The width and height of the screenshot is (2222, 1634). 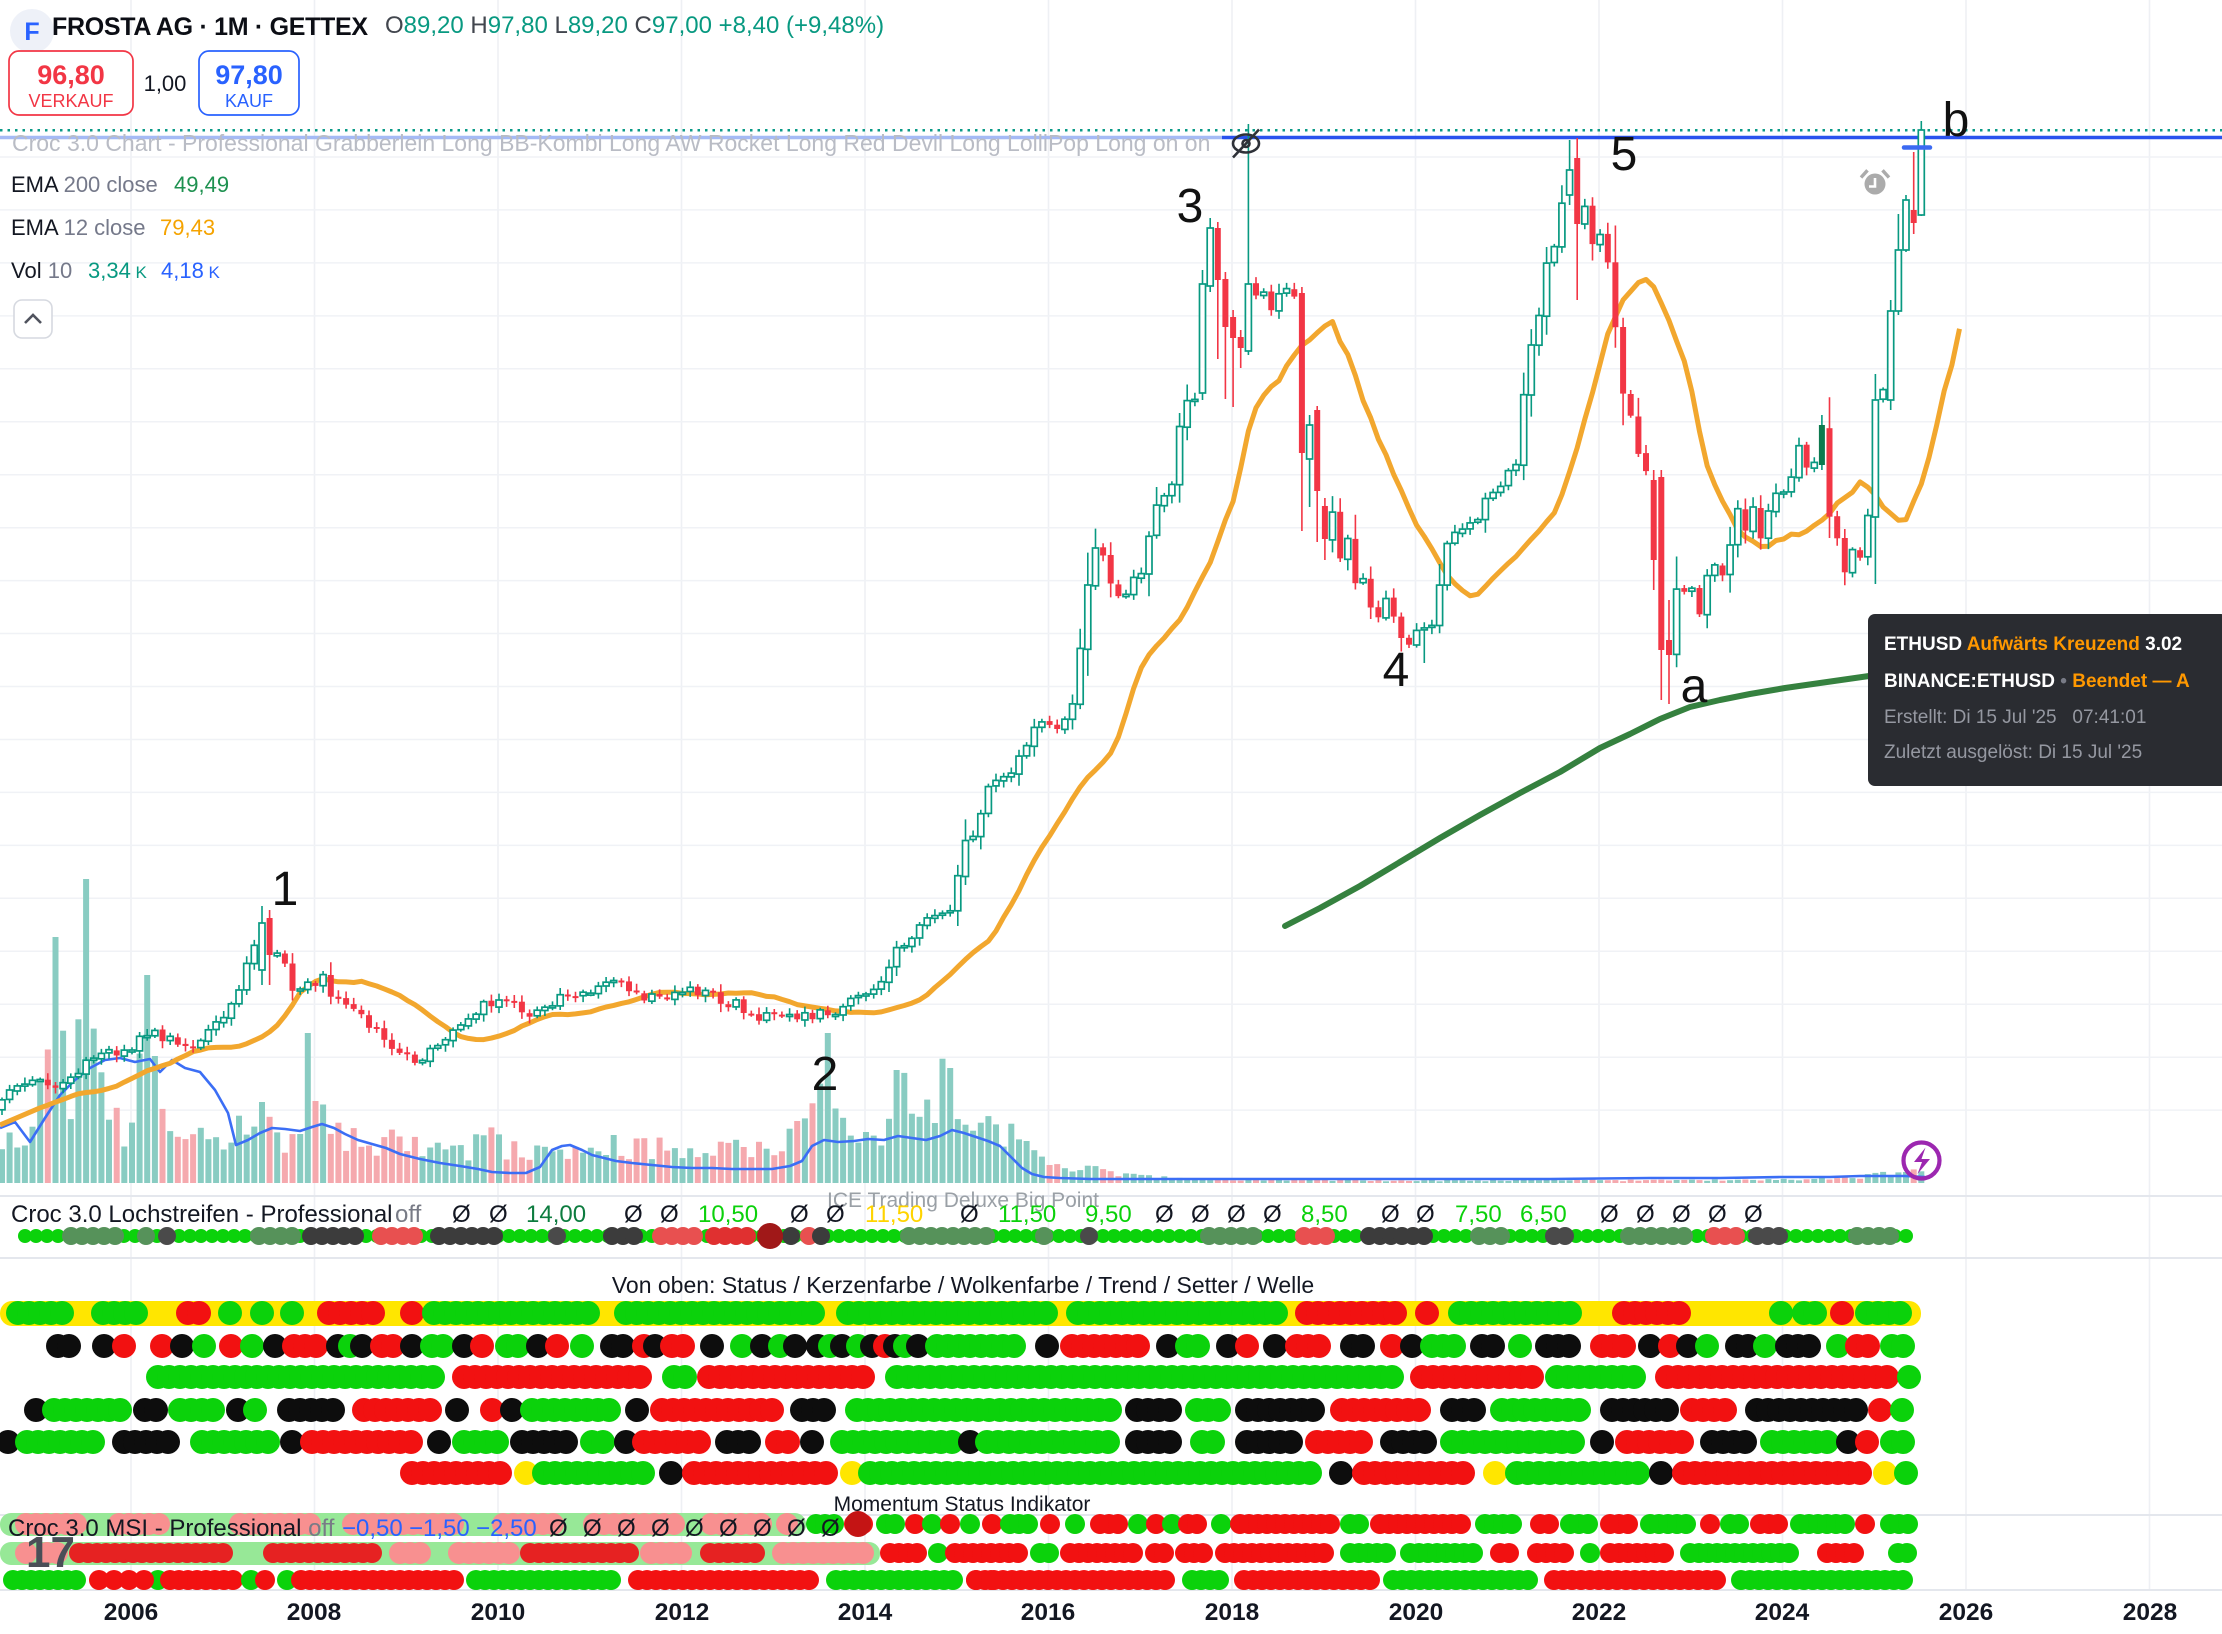 I want to click on svg-text: ICE Trading Deluxe Big Point, so click(x=963, y=1200).